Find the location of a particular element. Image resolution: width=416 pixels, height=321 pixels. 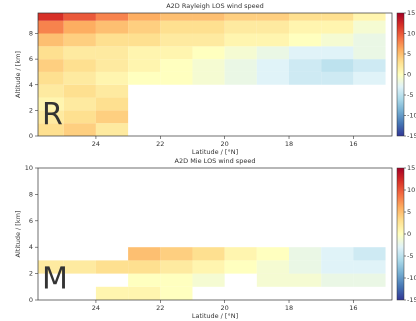

colorbar-tick-label: 0 is located at coordinates (409, 234).